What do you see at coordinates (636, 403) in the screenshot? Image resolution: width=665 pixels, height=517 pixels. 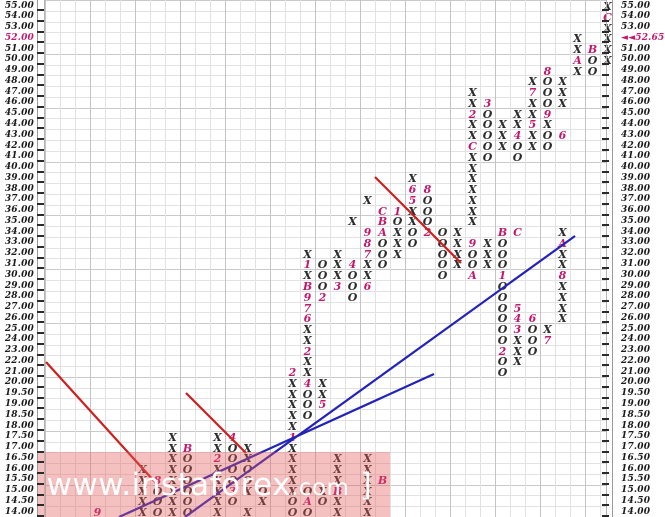 I see `axis-label-right: 19.00` at bounding box center [636, 403].